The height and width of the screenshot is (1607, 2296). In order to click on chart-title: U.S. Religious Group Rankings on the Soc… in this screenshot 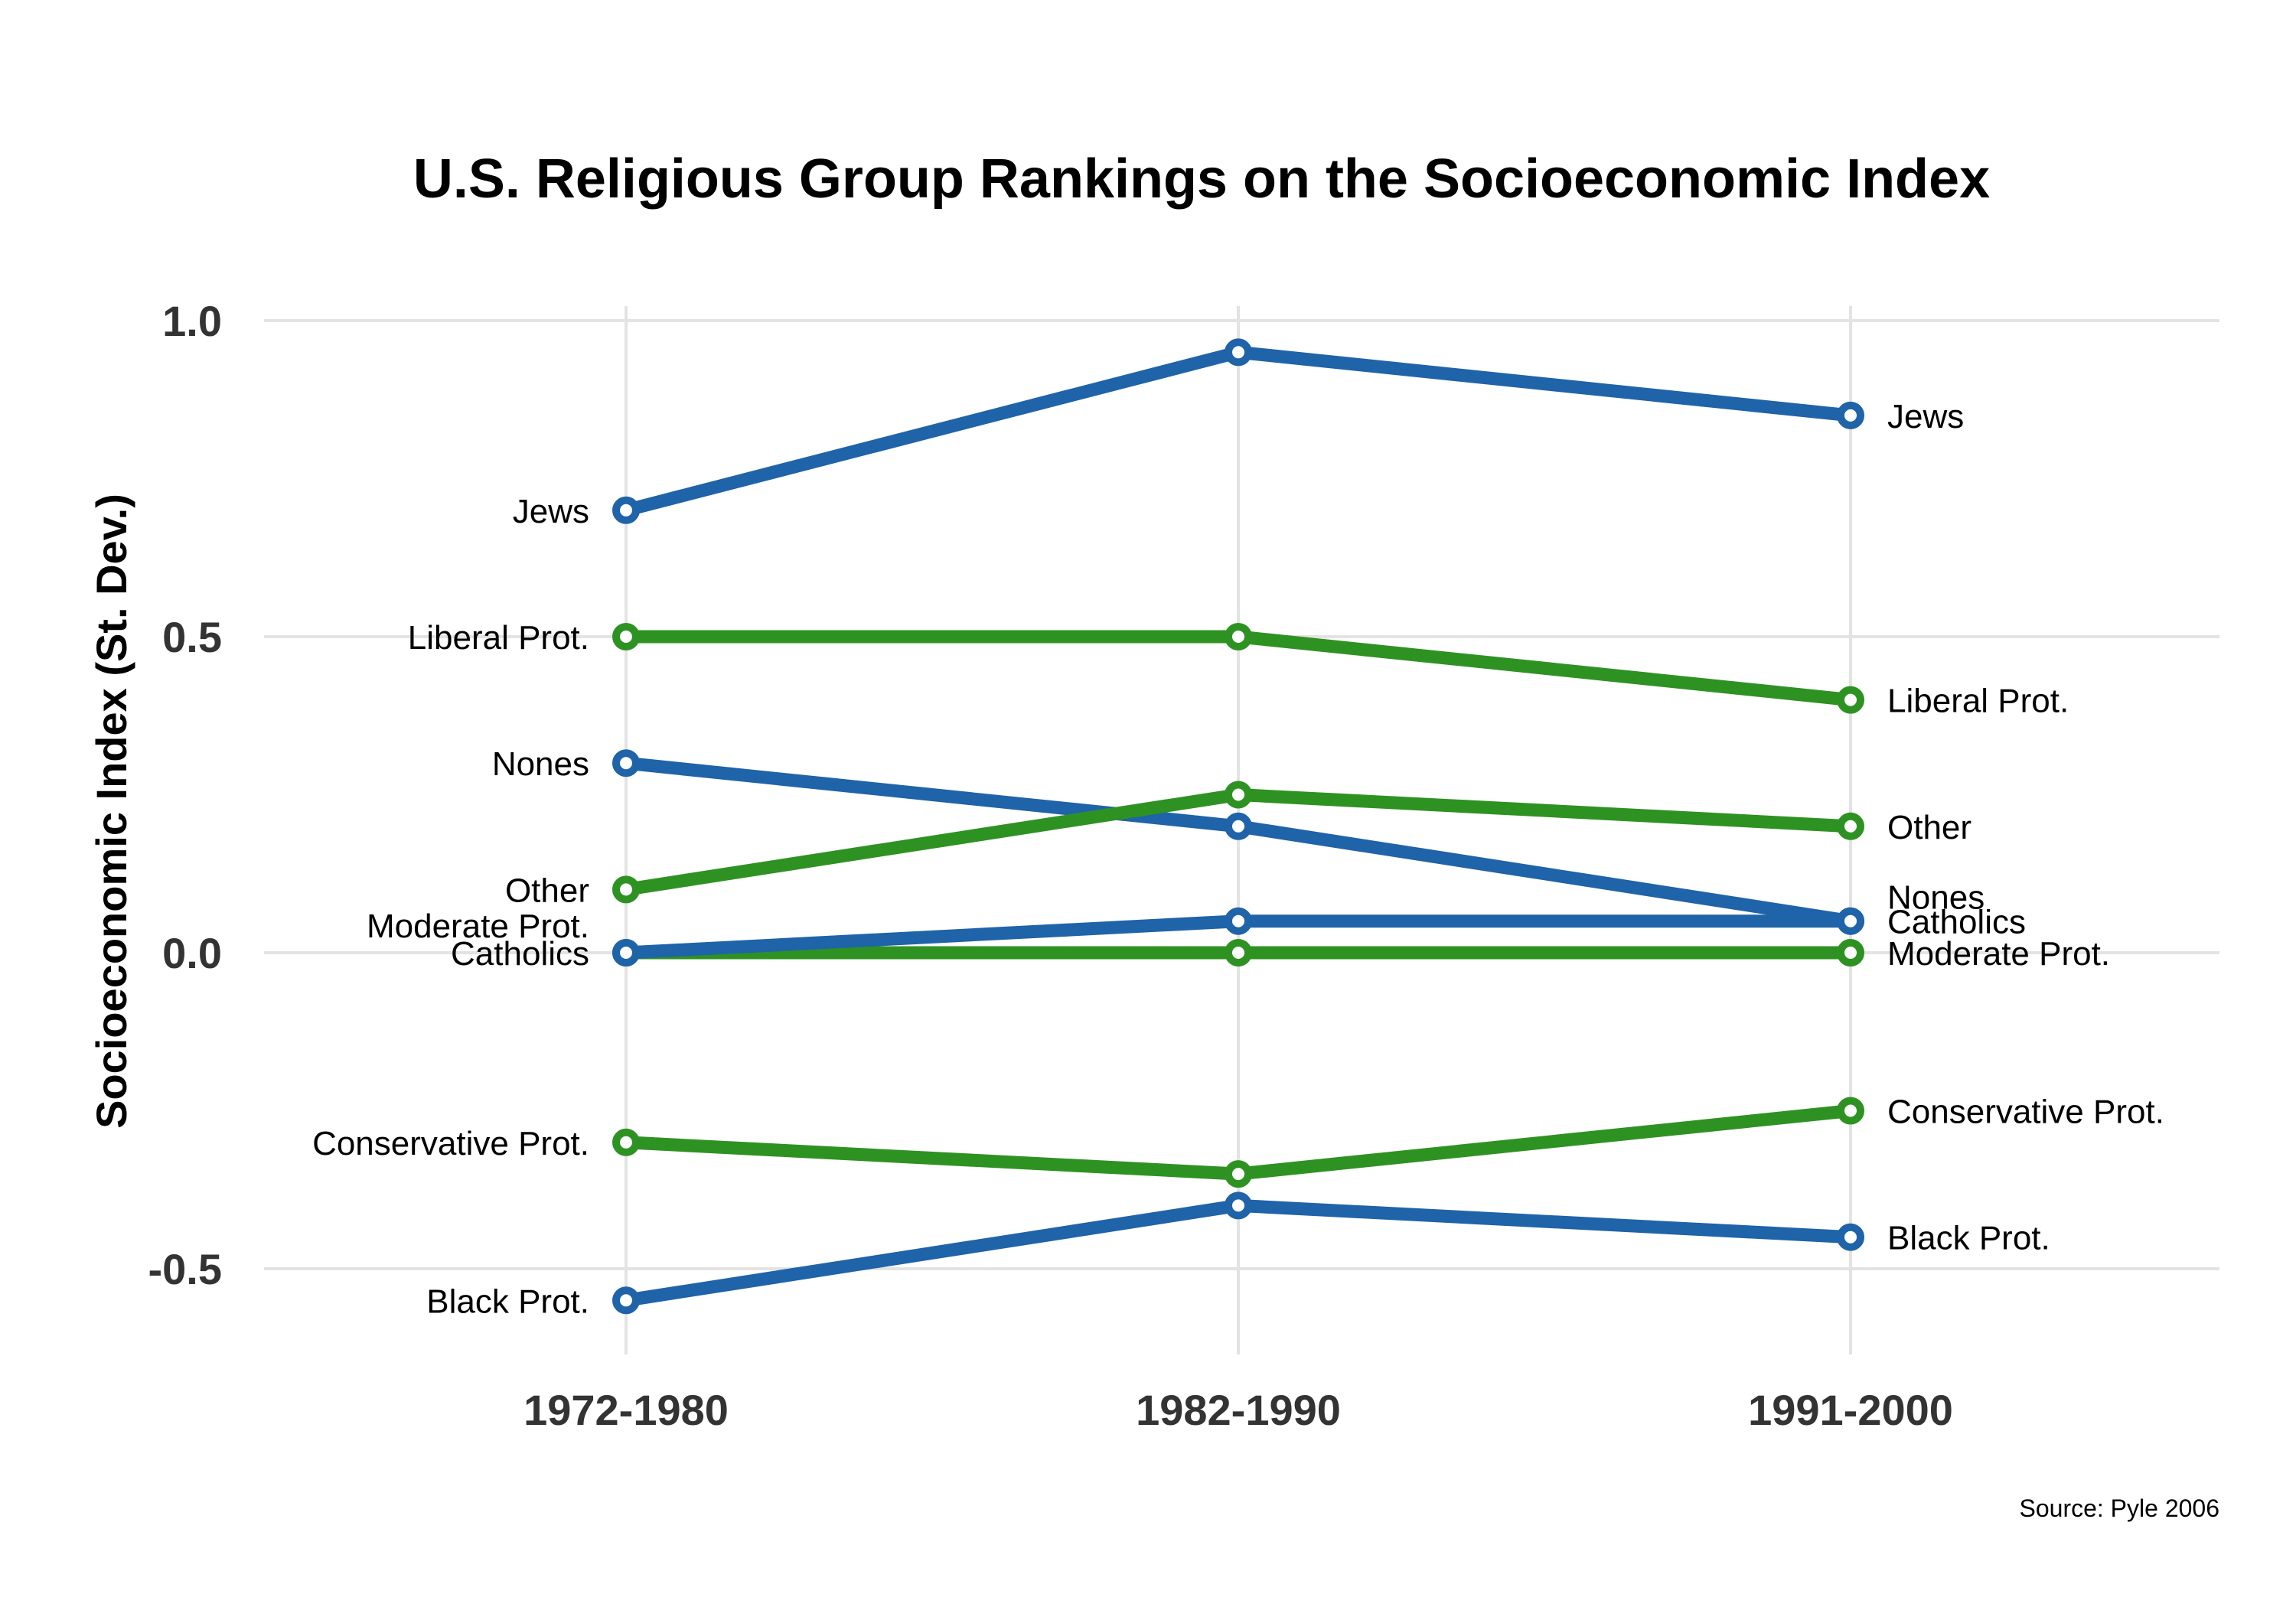, I will do `click(1201, 179)`.